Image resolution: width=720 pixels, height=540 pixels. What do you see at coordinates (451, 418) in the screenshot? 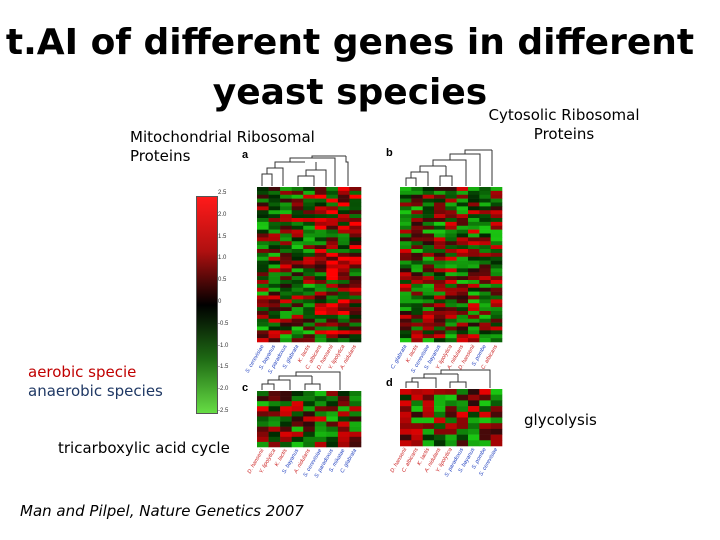
I see `heatmap-d` at bounding box center [451, 418].